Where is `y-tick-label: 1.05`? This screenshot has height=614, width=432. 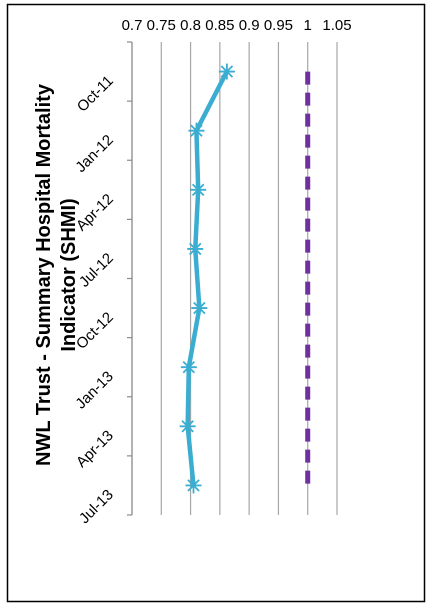 y-tick-label: 1.05 is located at coordinates (336, 25).